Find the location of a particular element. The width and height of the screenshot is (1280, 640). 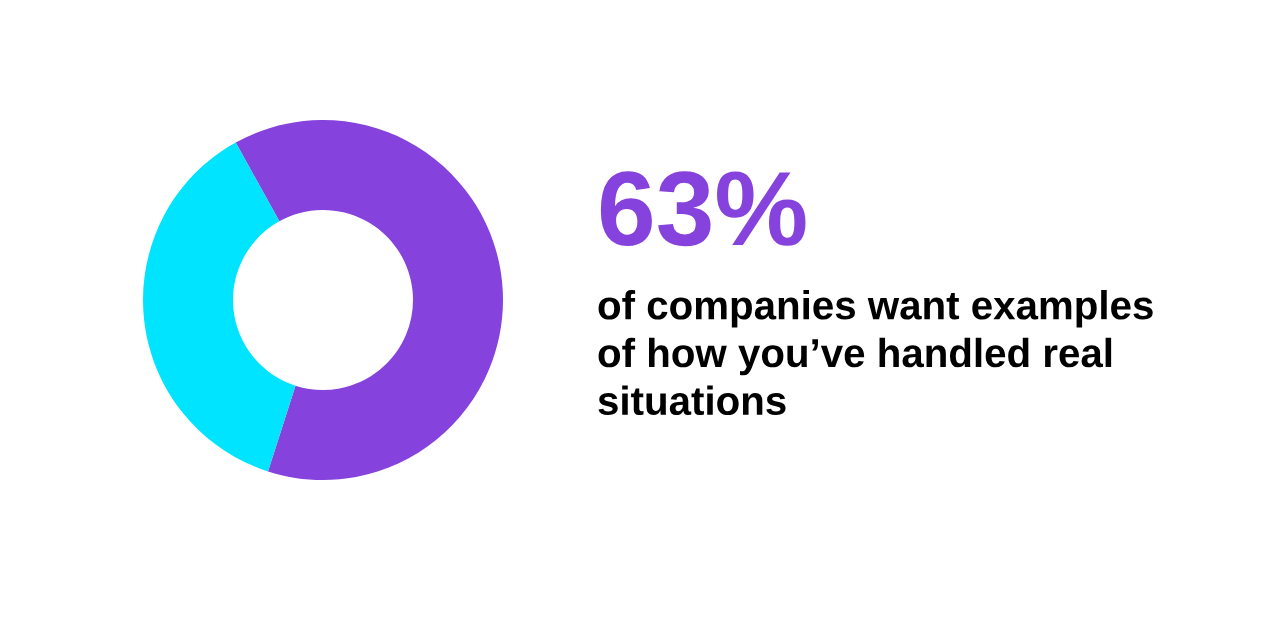

chart-title: 63% is located at coordinates (703, 209).